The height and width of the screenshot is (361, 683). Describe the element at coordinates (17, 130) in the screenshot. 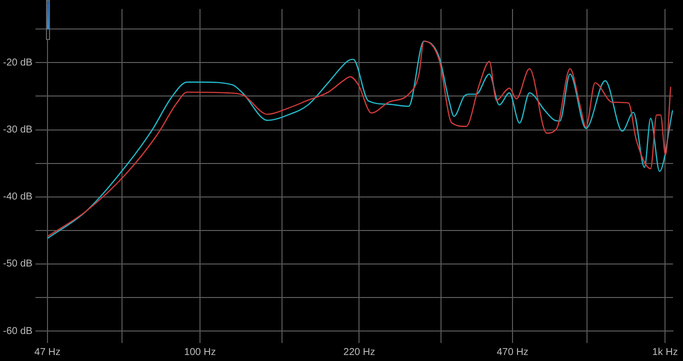

I see `y-tick-label: -30 dB` at that location.